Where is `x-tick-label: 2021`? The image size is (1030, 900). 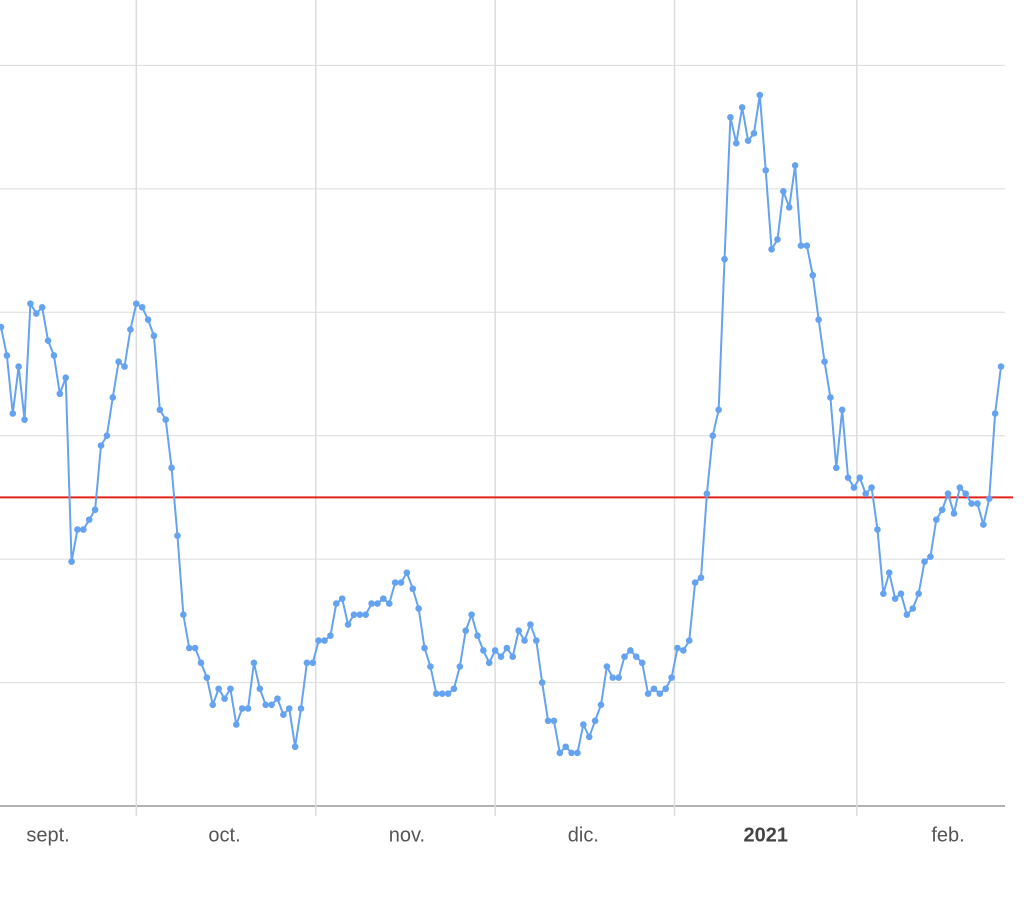 x-tick-label: 2021 is located at coordinates (765, 835).